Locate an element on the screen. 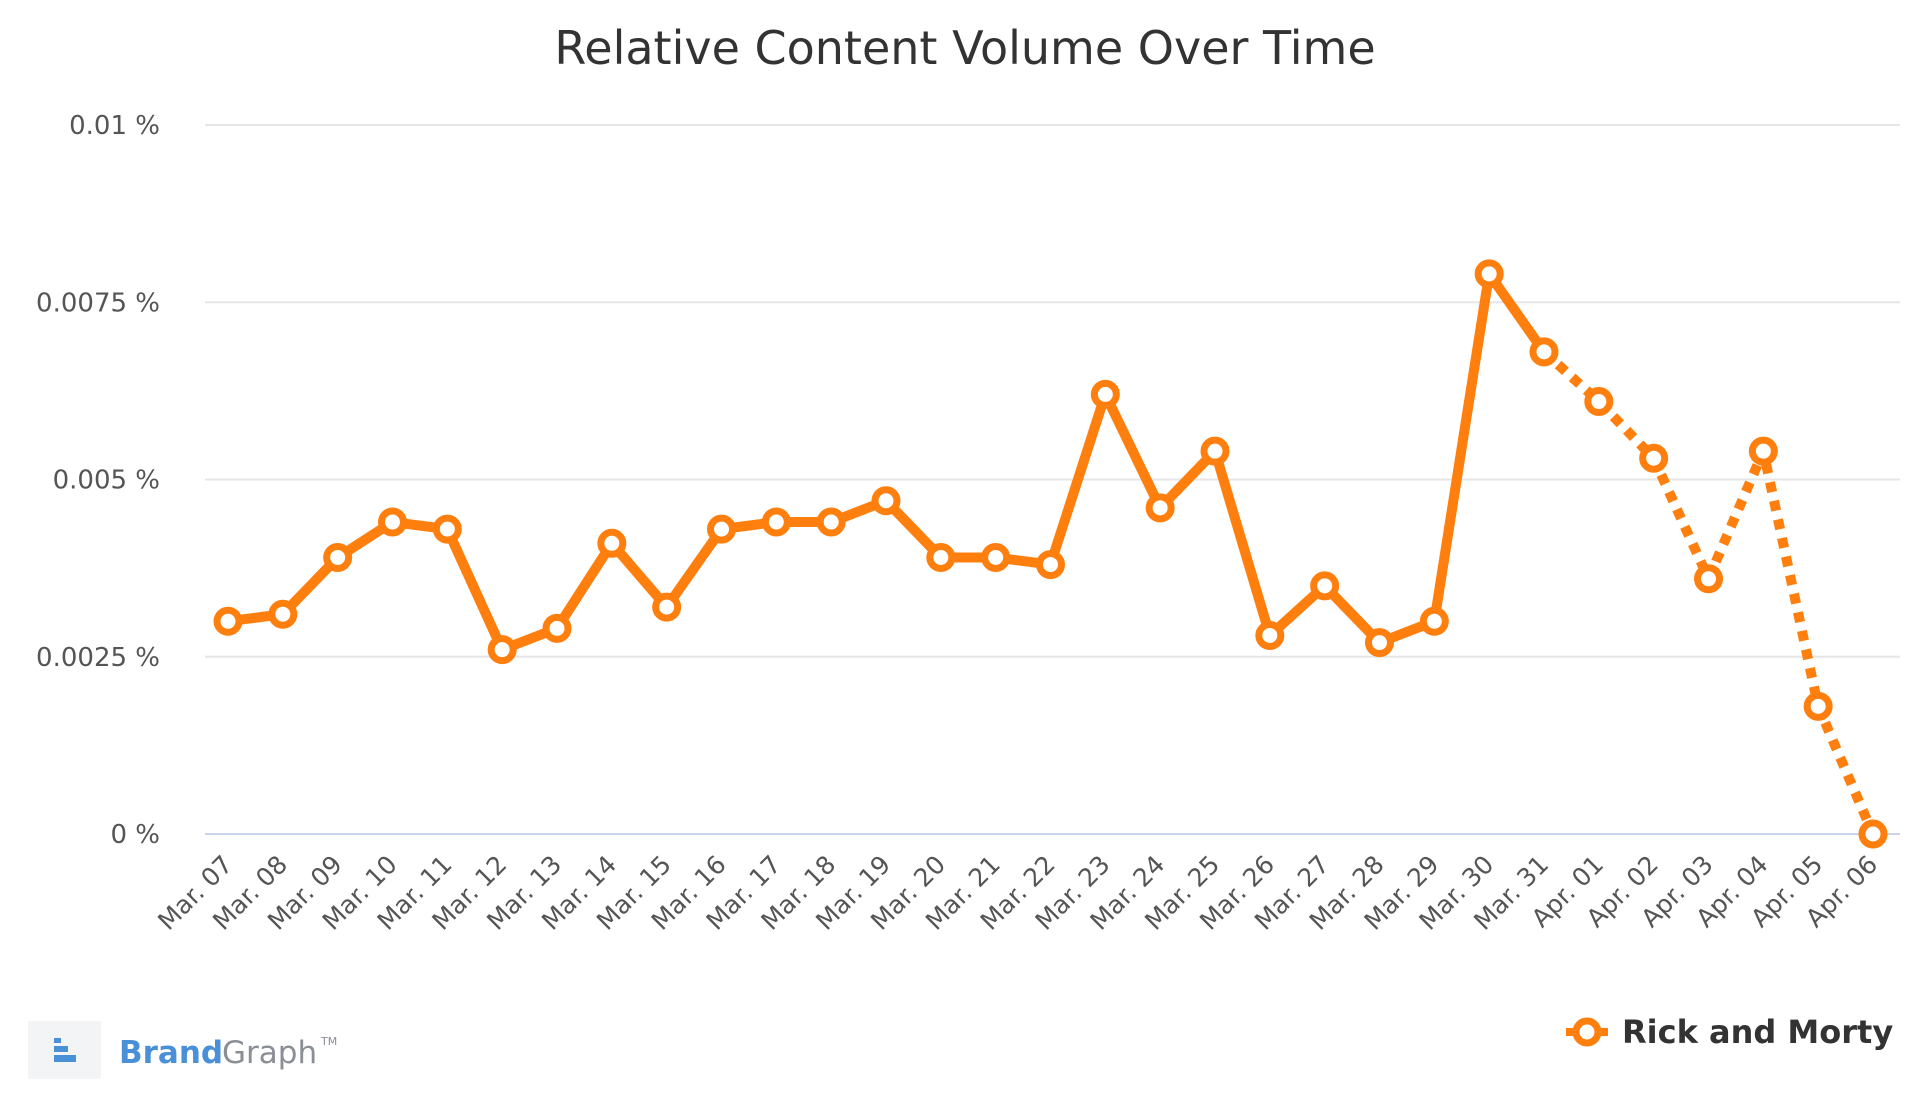 The height and width of the screenshot is (1097, 1920). legend-marker is located at coordinates (1587, 1032).